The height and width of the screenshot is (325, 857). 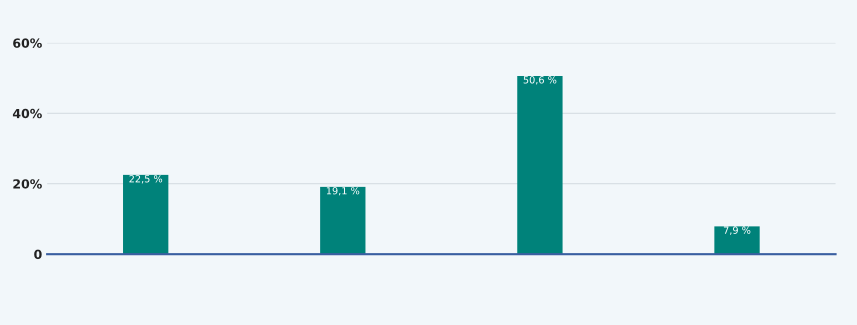 I want to click on data-label: 7,9 %, so click(x=737, y=230).